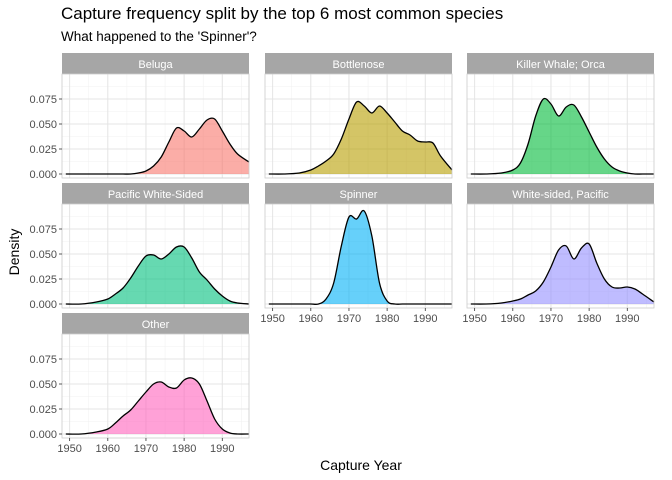  Describe the element at coordinates (14, 252) in the screenshot. I see `y-axis-title: Density` at that location.